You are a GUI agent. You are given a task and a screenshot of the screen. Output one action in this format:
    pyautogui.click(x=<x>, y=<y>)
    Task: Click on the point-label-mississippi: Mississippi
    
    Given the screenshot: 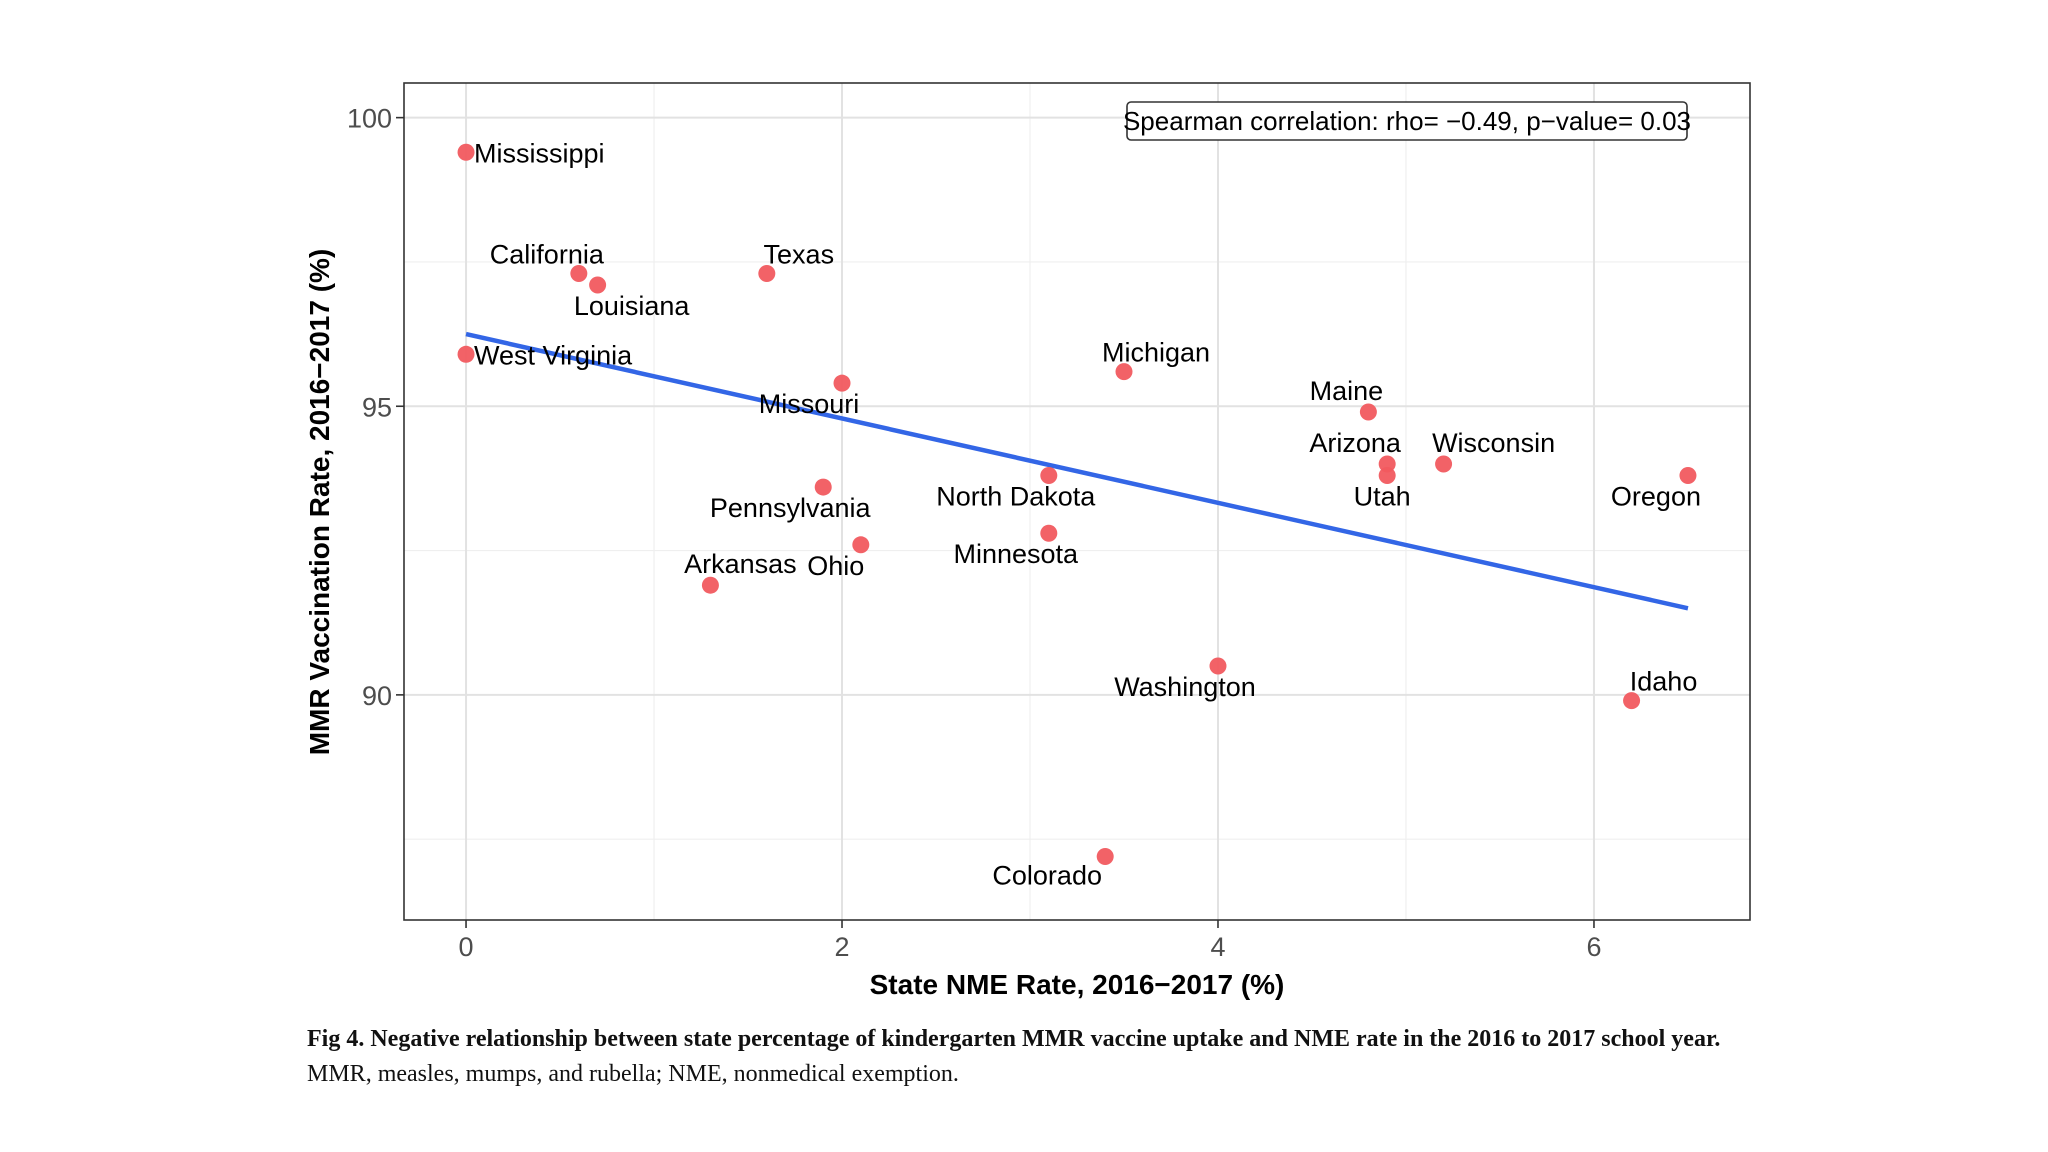 What is the action you would take?
    pyautogui.click(x=539, y=153)
    